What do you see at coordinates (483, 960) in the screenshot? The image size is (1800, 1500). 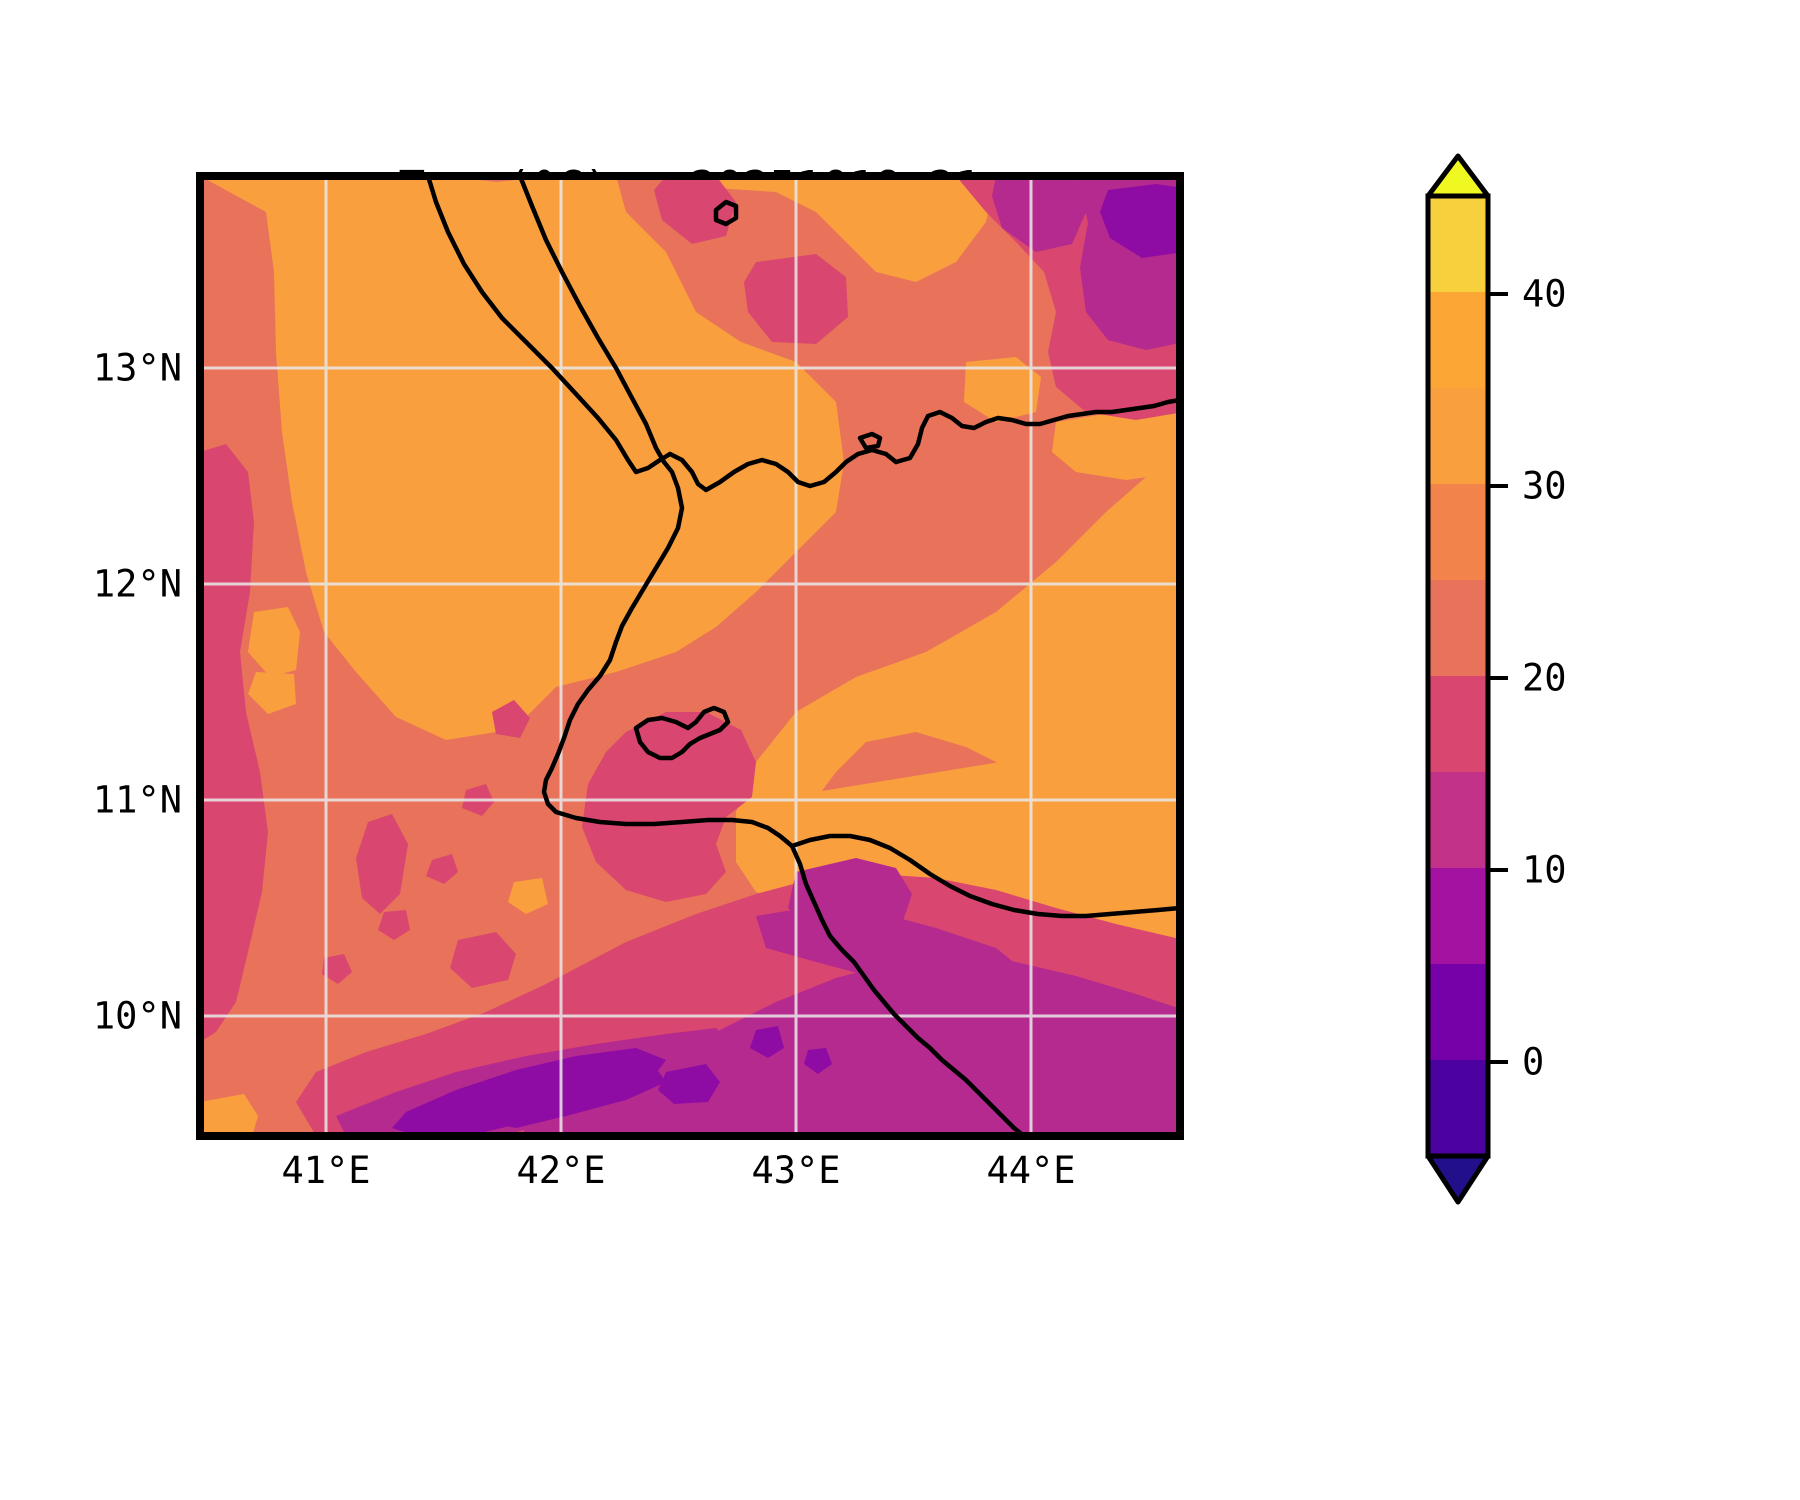 I see `contour-band-20-25-patch-s1` at bounding box center [483, 960].